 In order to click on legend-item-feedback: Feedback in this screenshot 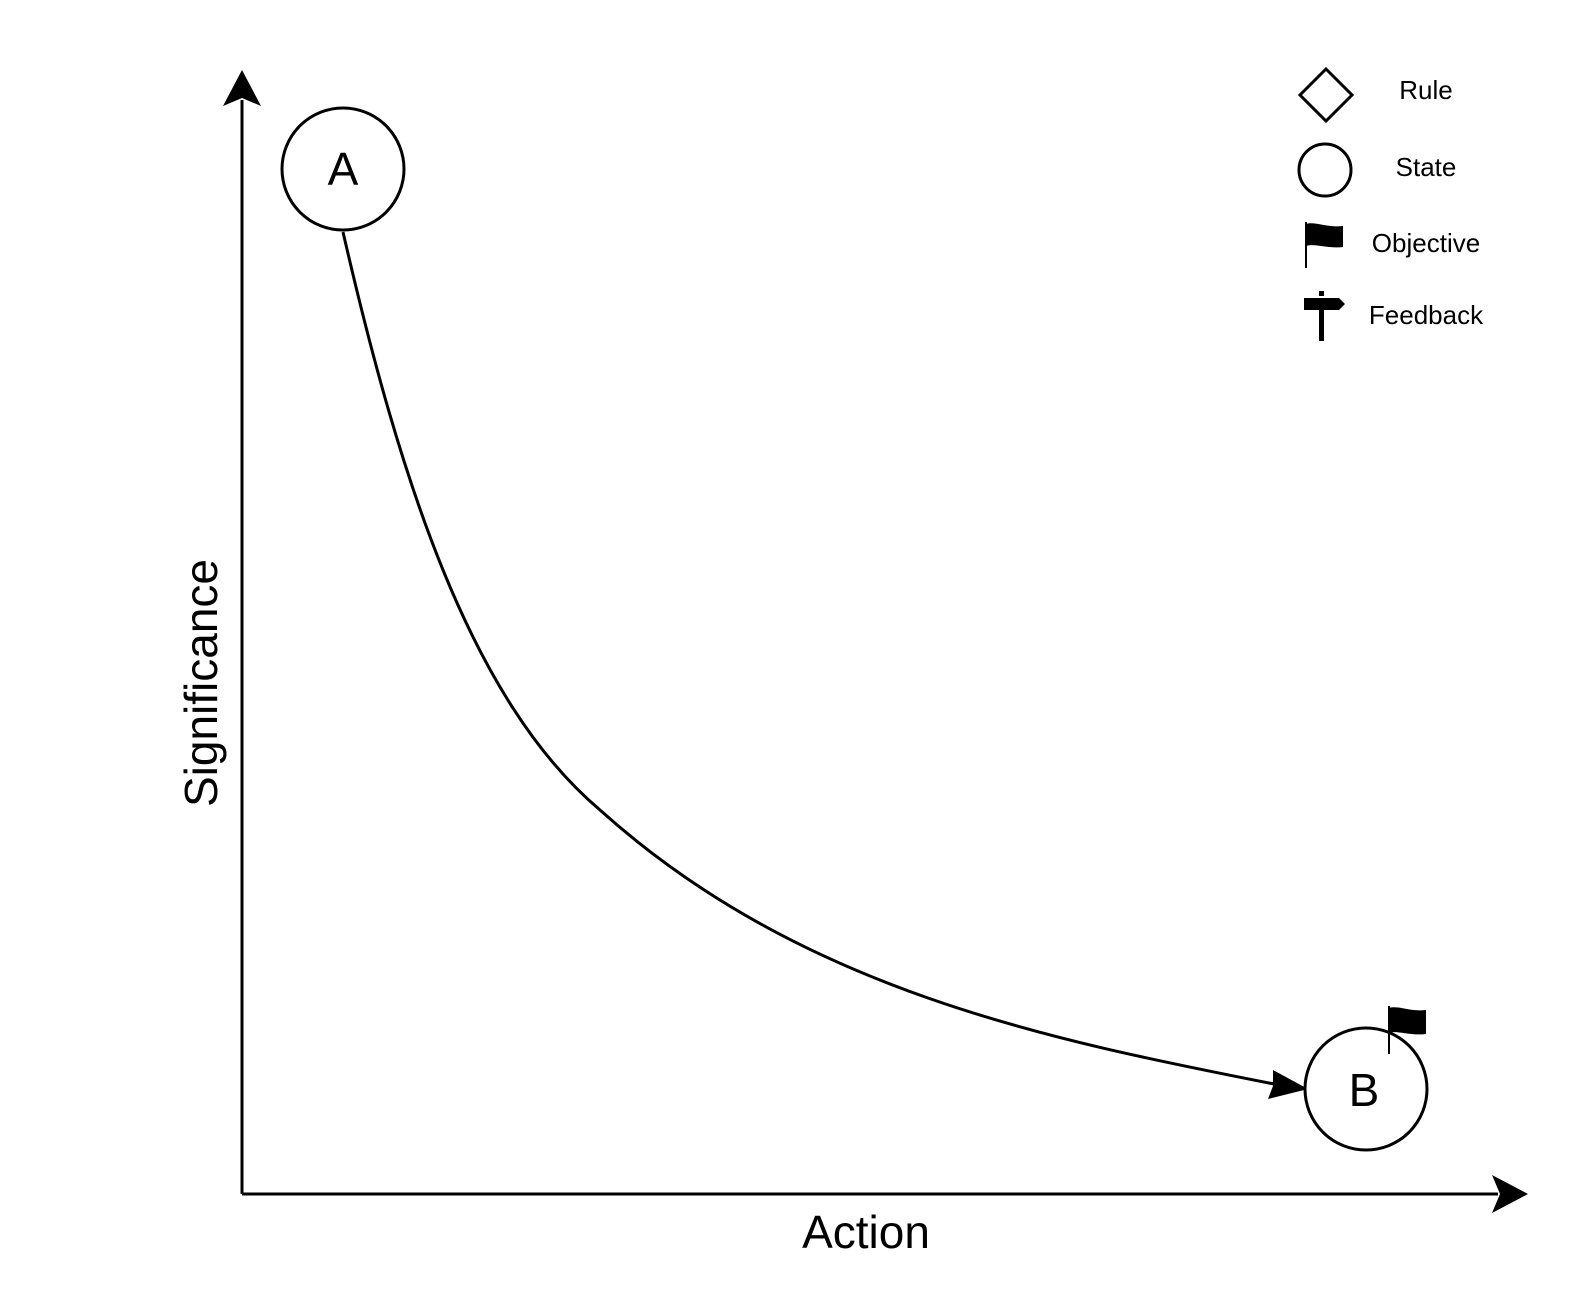, I will do `click(1394, 316)`.